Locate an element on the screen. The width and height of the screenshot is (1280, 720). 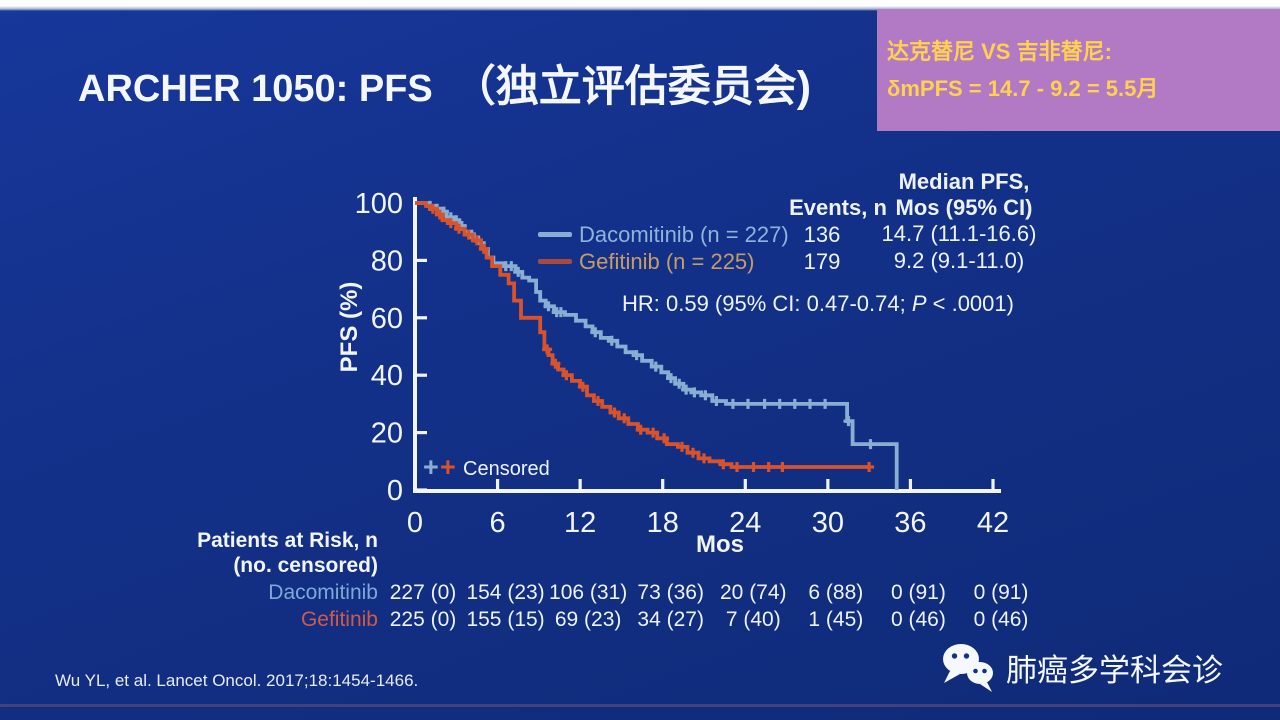
hr-prefix: HR: 0.59 (95% CI: 0.47-0.74; is located at coordinates (767, 303).